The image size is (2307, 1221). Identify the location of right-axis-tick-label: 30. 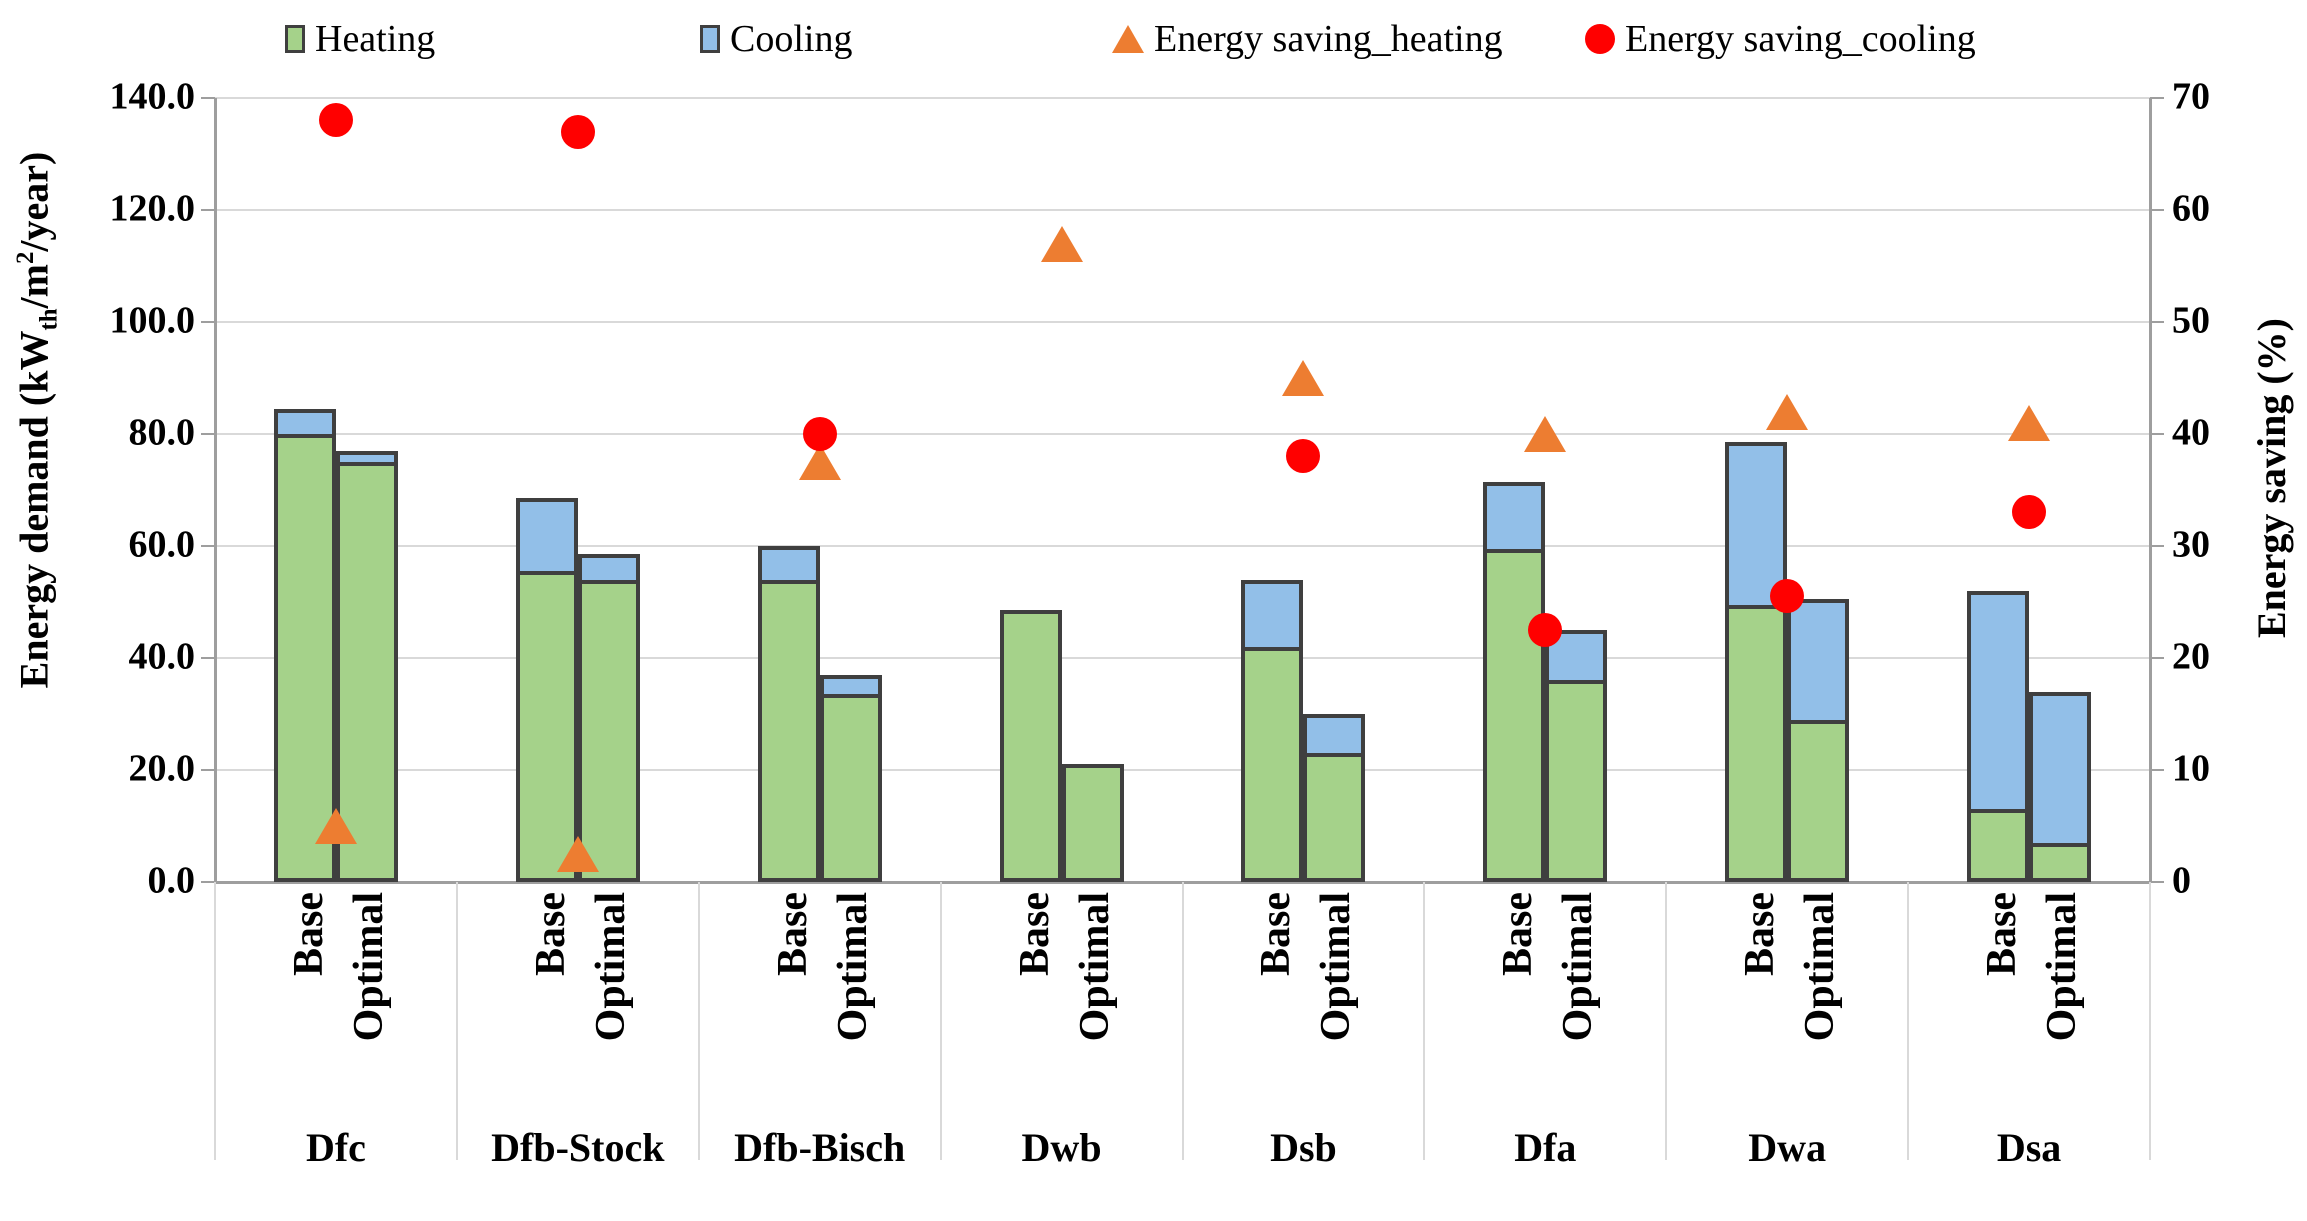
(2191, 544).